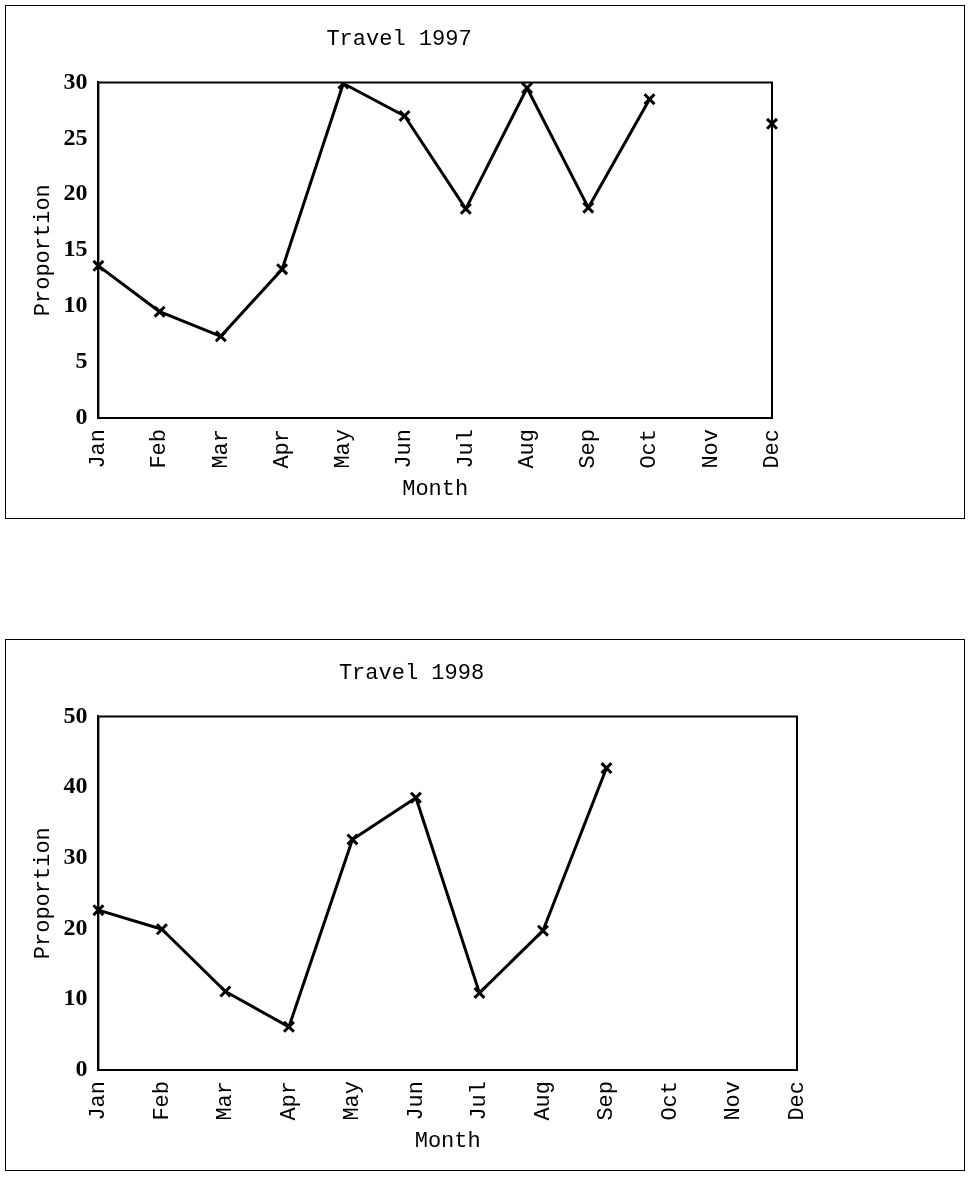 This screenshot has width=968, height=1192. Describe the element at coordinates (75, 136) in the screenshot. I see `y-tick-label: 25` at that location.